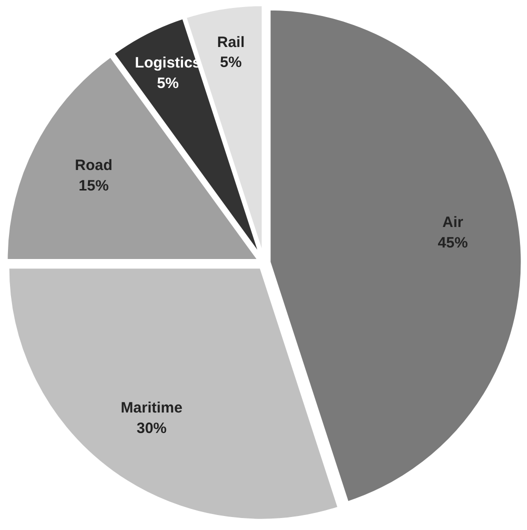  Describe the element at coordinates (453, 243) in the screenshot. I see `data-label: 45%` at that location.